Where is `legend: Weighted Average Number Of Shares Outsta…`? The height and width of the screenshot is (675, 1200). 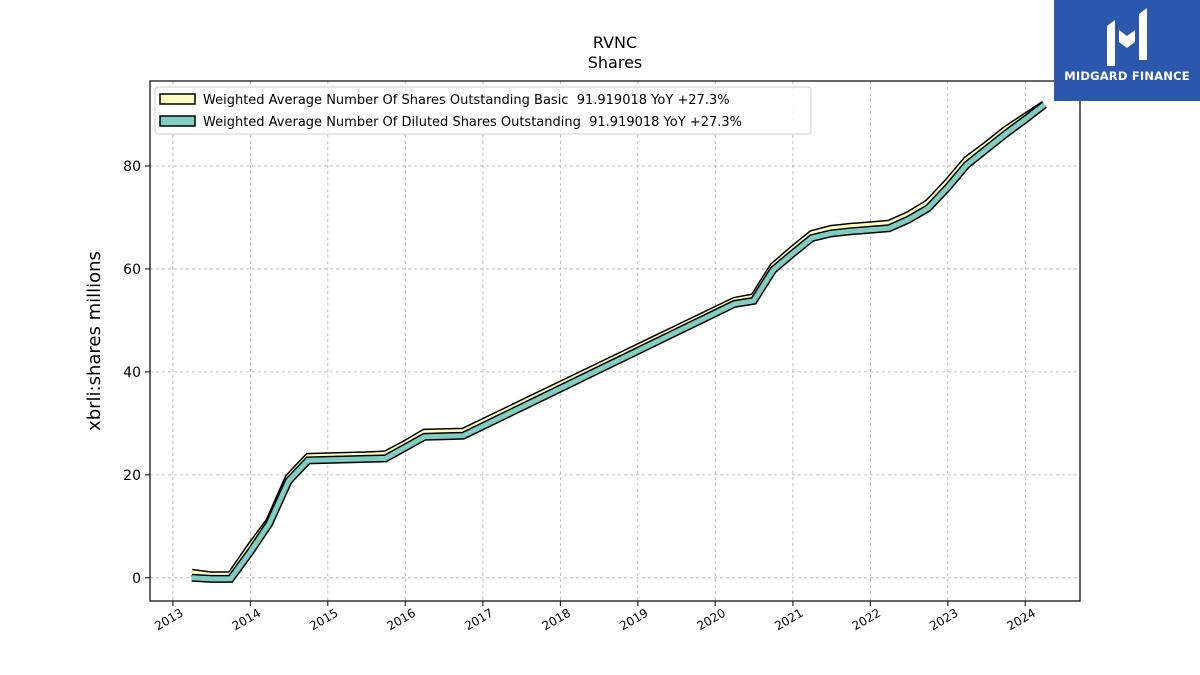
legend: Weighted Average Number Of Shares Outsta… is located at coordinates (483, 110).